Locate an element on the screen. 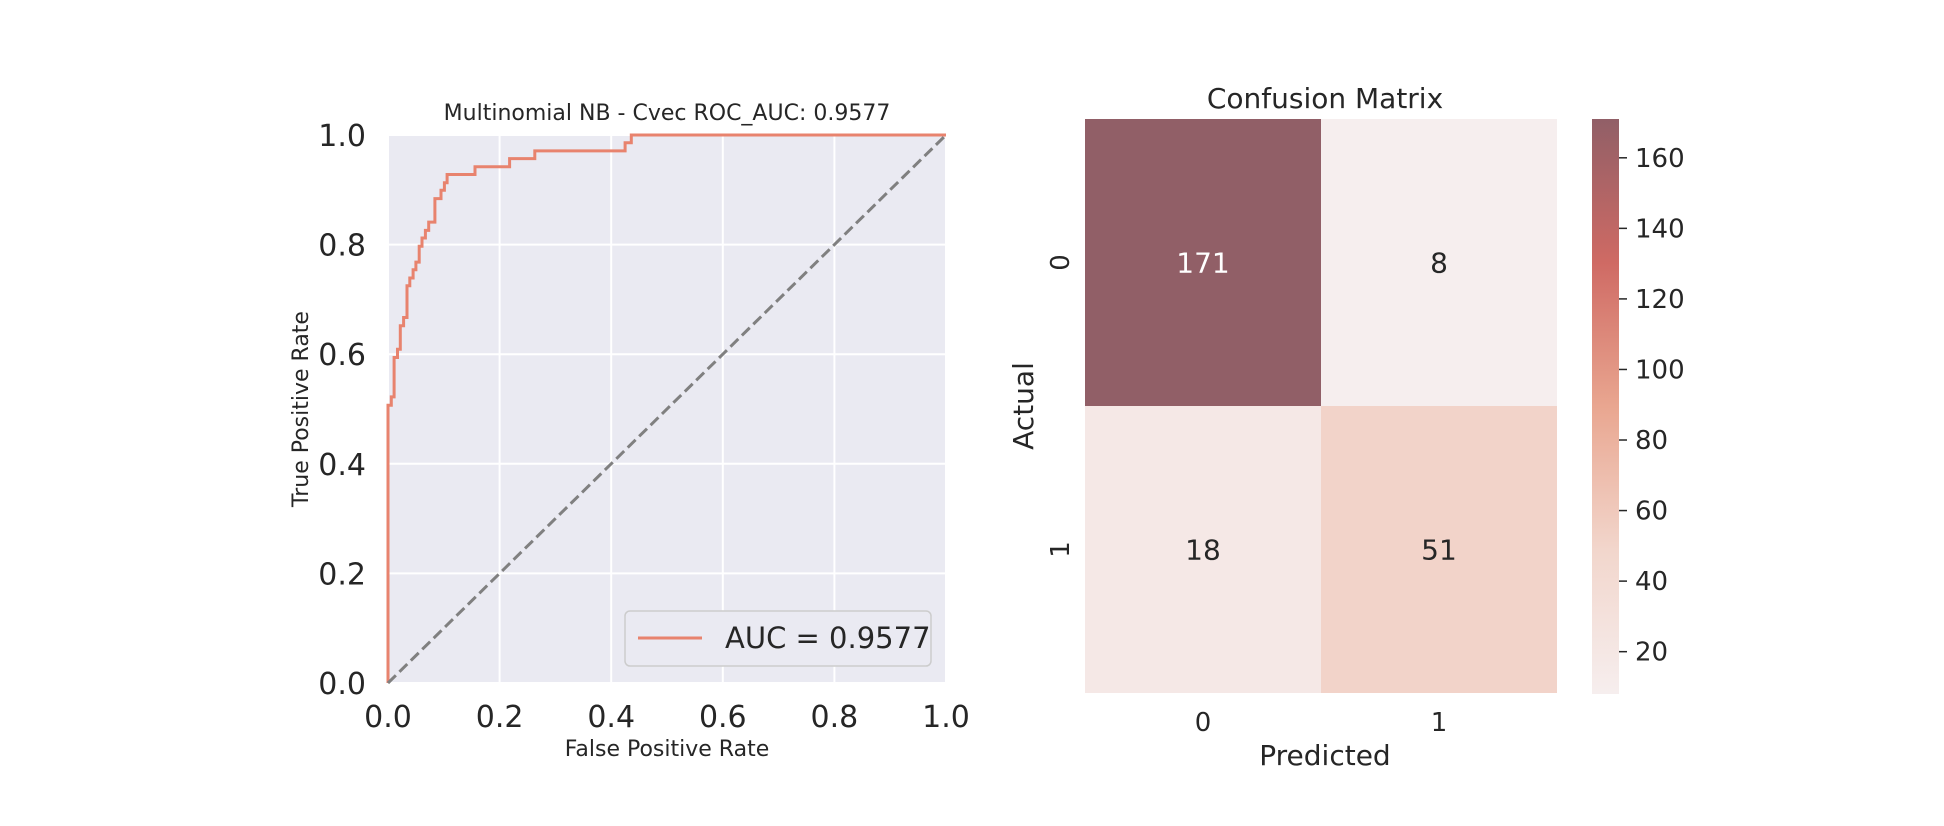  roc-x-tick-label: 0.6 is located at coordinates (723, 717).